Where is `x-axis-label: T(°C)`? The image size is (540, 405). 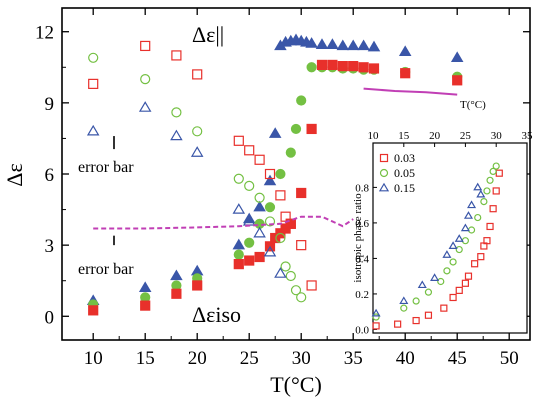 x-axis-label: T(°C) is located at coordinates (296, 384).